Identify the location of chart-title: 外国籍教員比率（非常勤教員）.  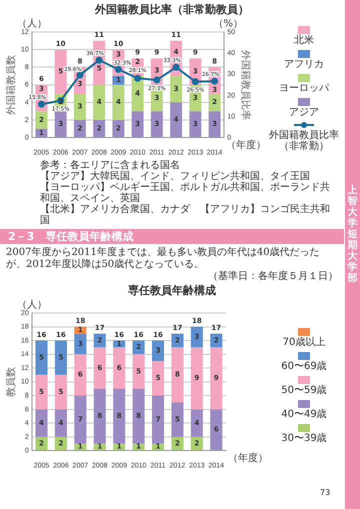
(172, 10).